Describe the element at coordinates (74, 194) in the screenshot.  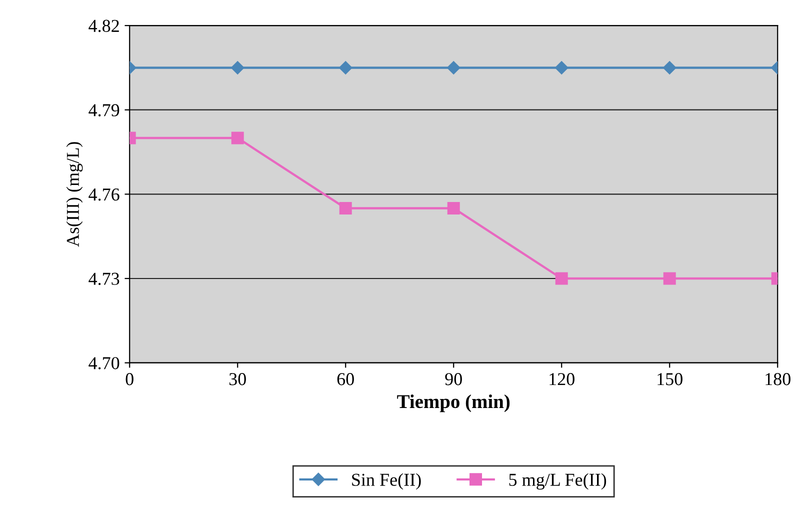
I see `y-axis-title: As(III) (mg/L)` at that location.